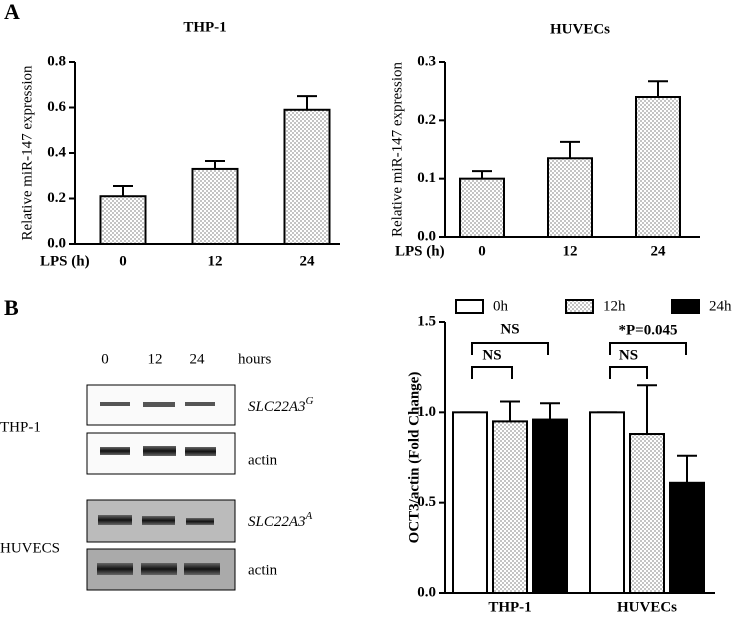  Describe the element at coordinates (254, 359) in the screenshot. I see `lane-unit: hours` at that location.